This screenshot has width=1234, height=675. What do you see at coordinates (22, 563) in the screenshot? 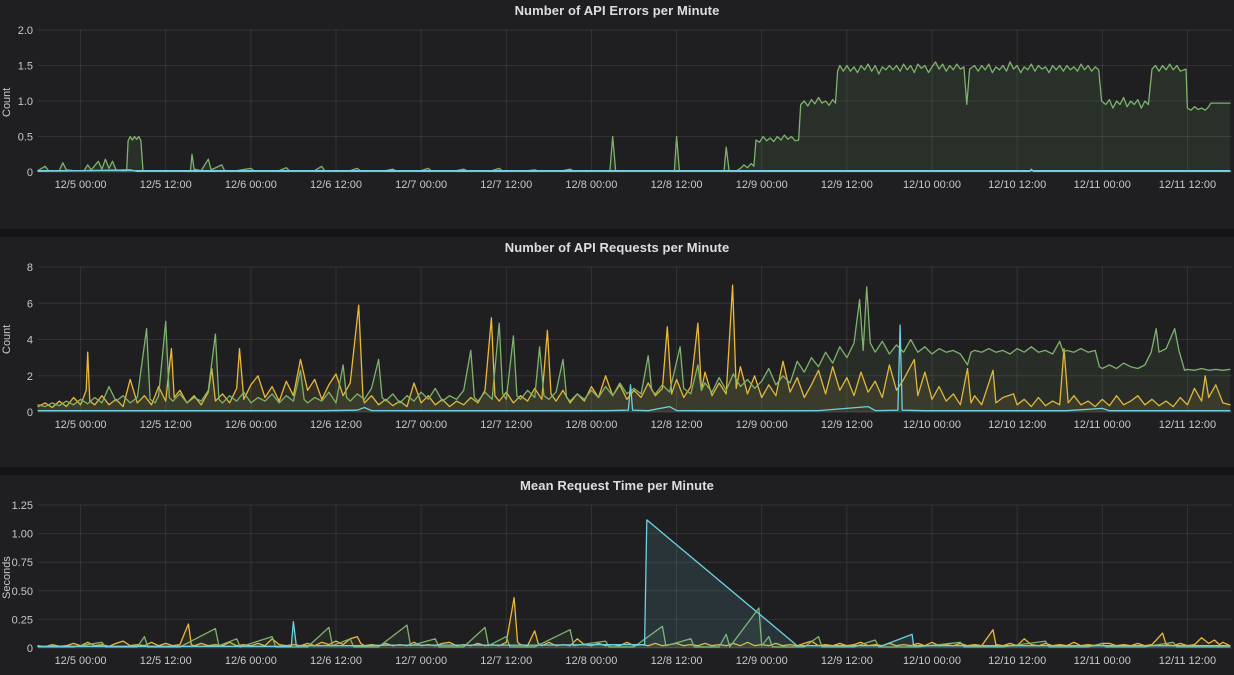
I see `svg-text: 0.75` at bounding box center [22, 563].